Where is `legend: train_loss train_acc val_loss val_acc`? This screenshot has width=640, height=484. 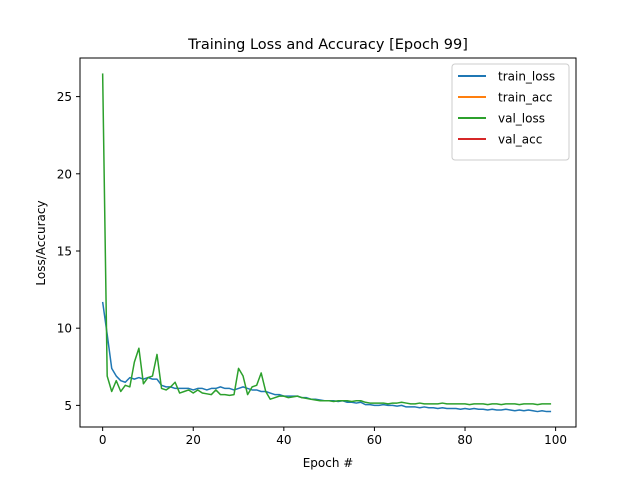
legend: train_loss train_acc val_loss val_acc is located at coordinates (510, 112).